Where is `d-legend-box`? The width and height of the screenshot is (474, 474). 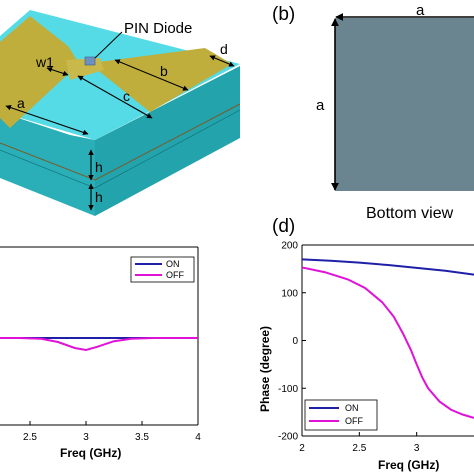
d-legend-box is located at coordinates (341, 415).